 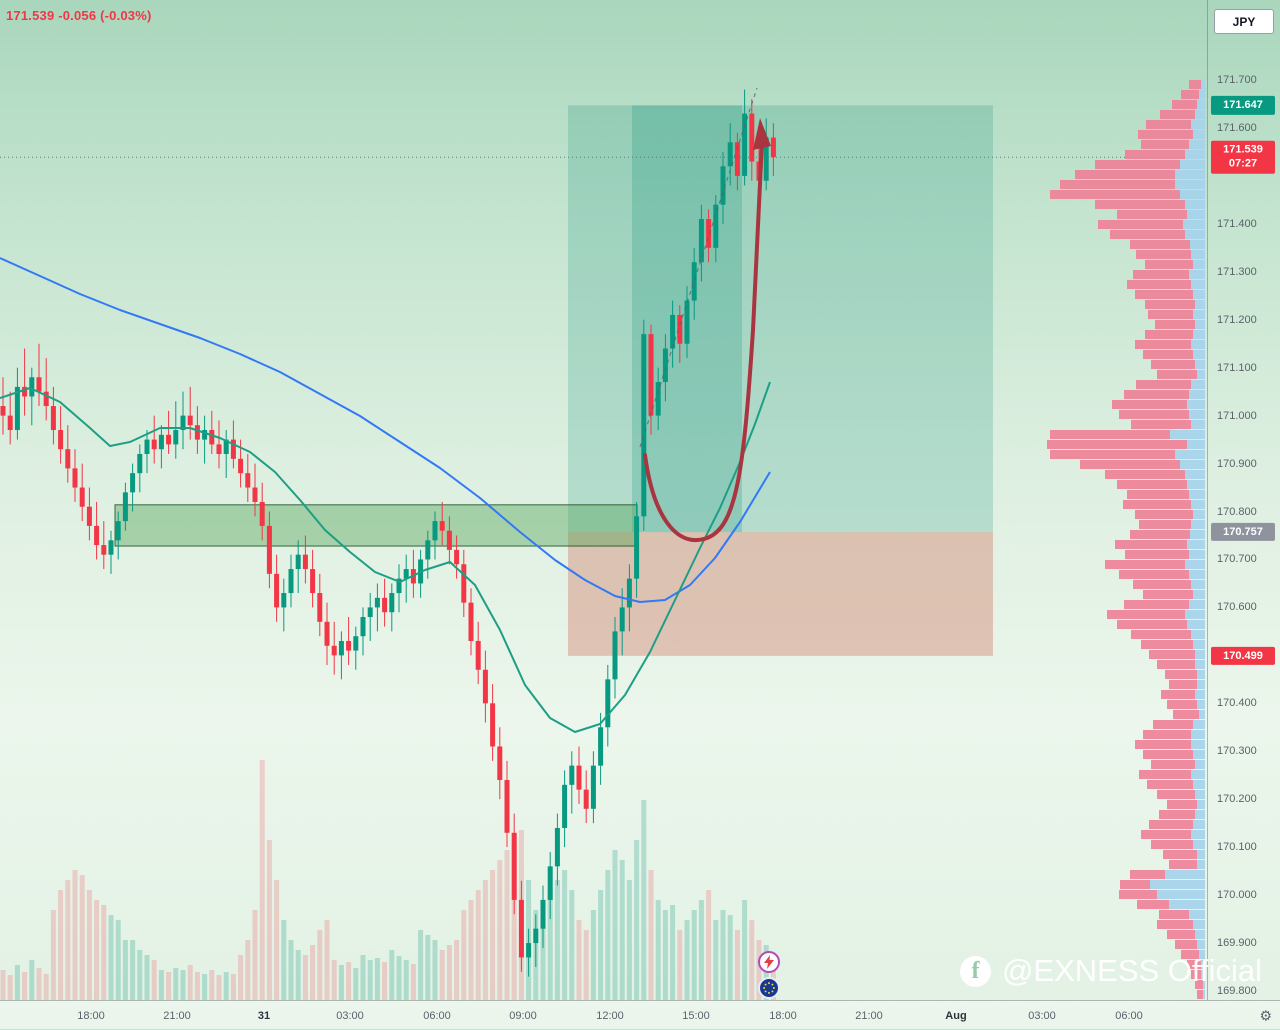 What do you see at coordinates (769, 988) in the screenshot?
I see `eu-flag-event-icon` at bounding box center [769, 988].